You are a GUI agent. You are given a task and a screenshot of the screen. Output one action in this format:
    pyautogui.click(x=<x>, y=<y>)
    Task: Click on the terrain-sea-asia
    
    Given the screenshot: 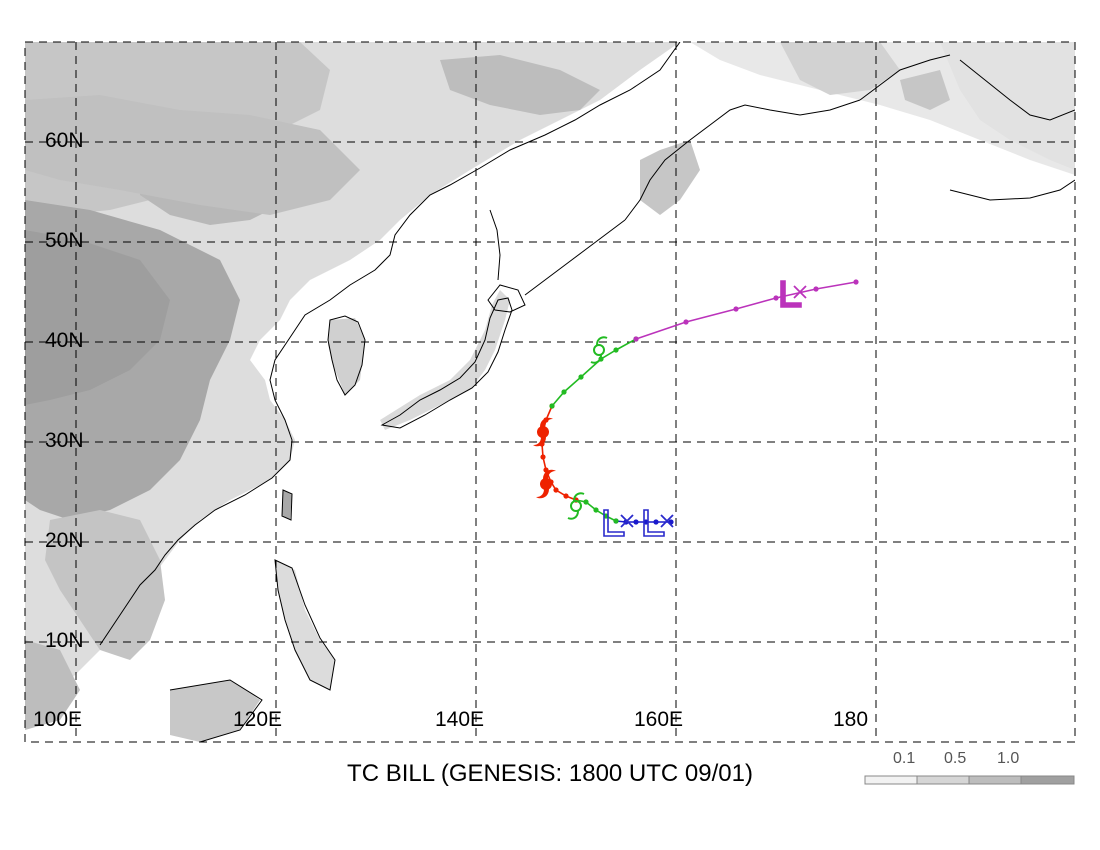 What is the action you would take?
    pyautogui.click(x=52, y=685)
    